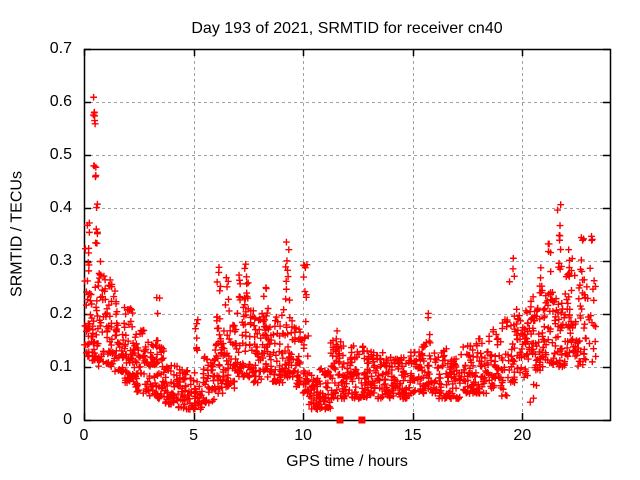 The image size is (640, 480). I want to click on y-tick-label: 0, so click(67, 419).